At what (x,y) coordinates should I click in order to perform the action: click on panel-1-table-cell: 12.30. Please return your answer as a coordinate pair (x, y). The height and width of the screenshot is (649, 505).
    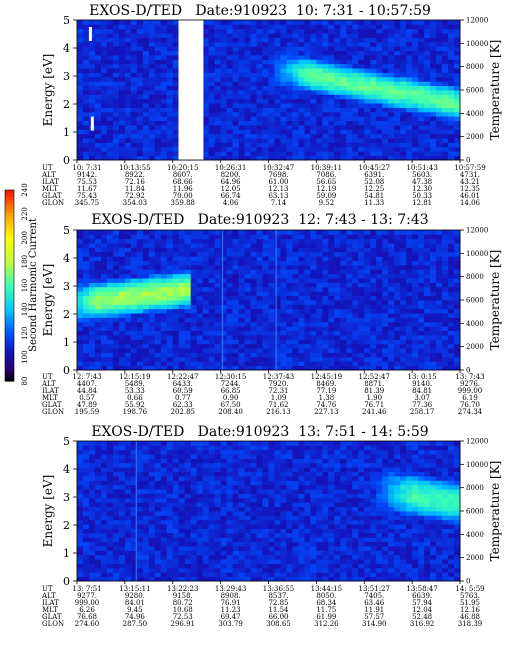
    Looking at the image, I should click on (422, 189).